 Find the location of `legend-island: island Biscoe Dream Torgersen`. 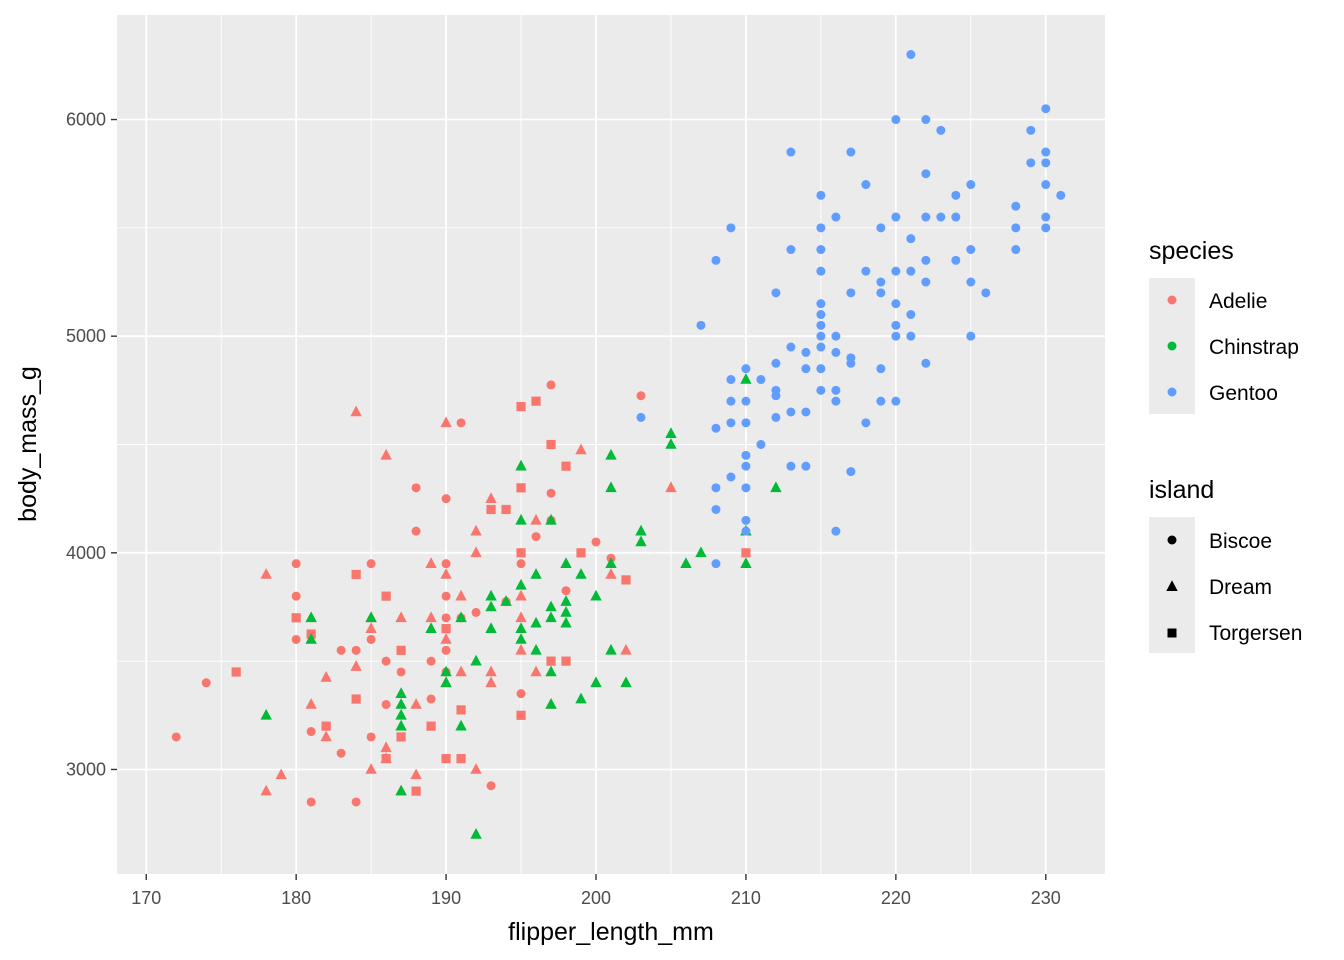

legend-island: island Biscoe Dream Torgersen is located at coordinates (1225, 564).